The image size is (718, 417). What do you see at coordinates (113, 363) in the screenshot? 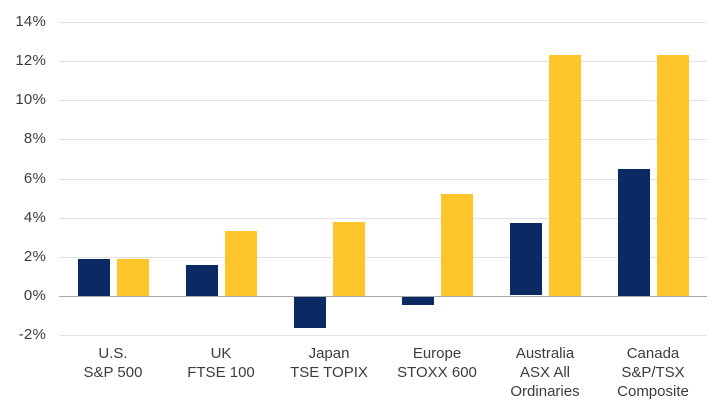
I see `x-category-label: U.S. S&P 500` at bounding box center [113, 363].